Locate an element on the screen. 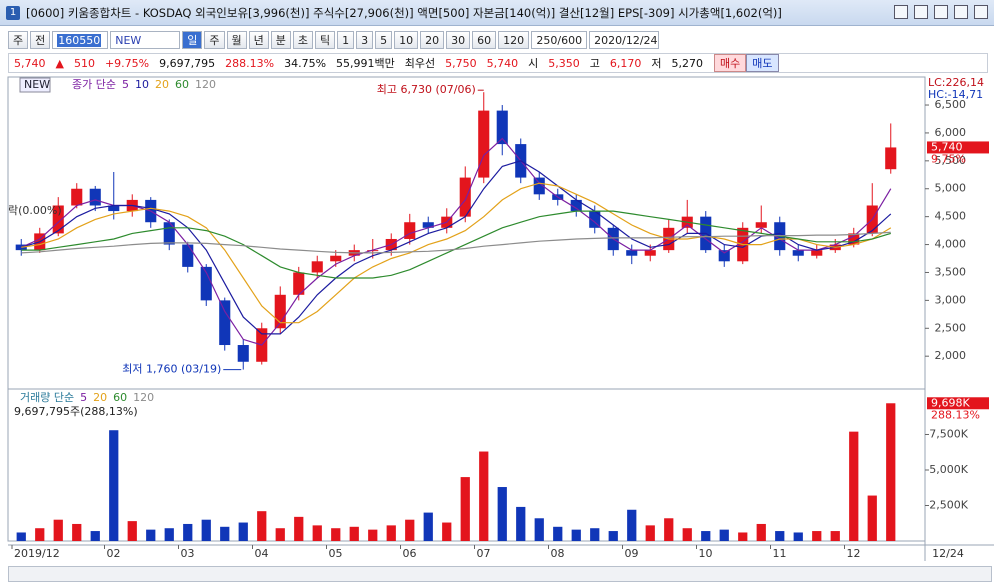 The image size is (994, 585). scrollbar is located at coordinates (500, 574).